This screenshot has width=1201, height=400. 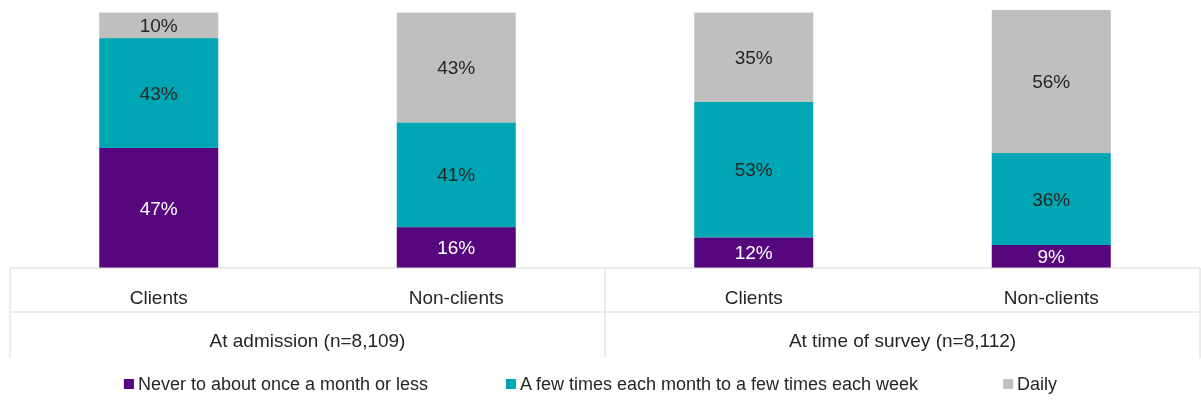 I want to click on data-label: 12%, so click(x=753, y=253).